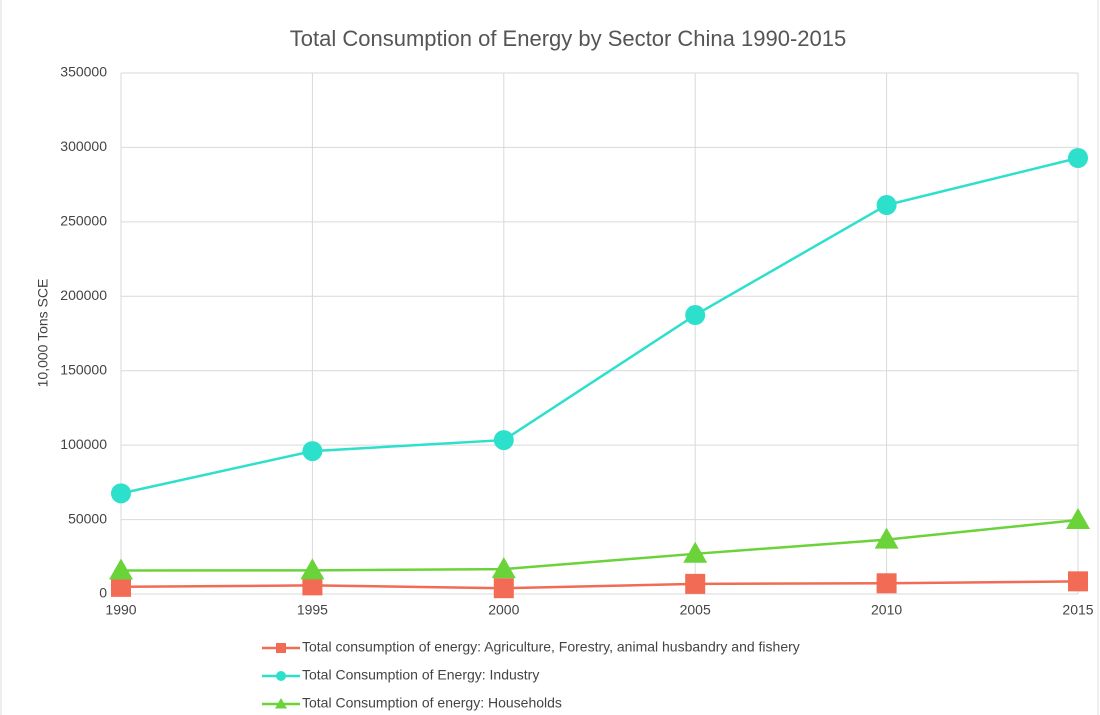  Describe the element at coordinates (420, 675) in the screenshot. I see `legend-label: Total Consumption of Energy: Industry` at that location.